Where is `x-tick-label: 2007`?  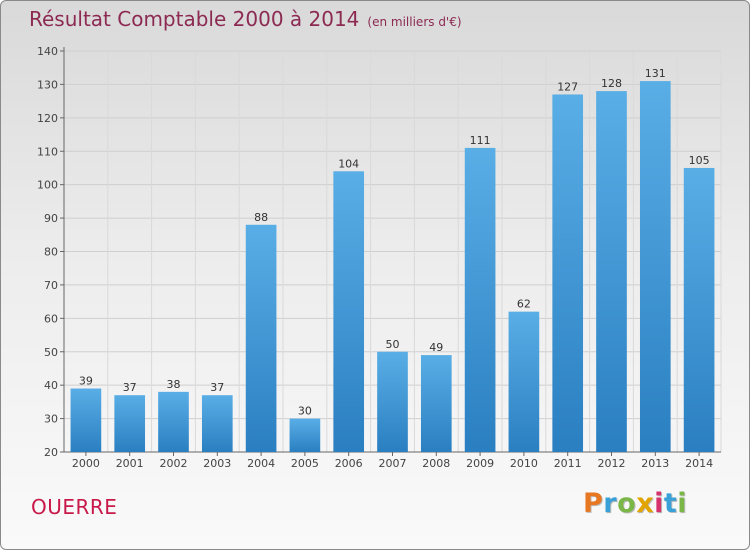 x-tick-label: 2007 is located at coordinates (393, 463).